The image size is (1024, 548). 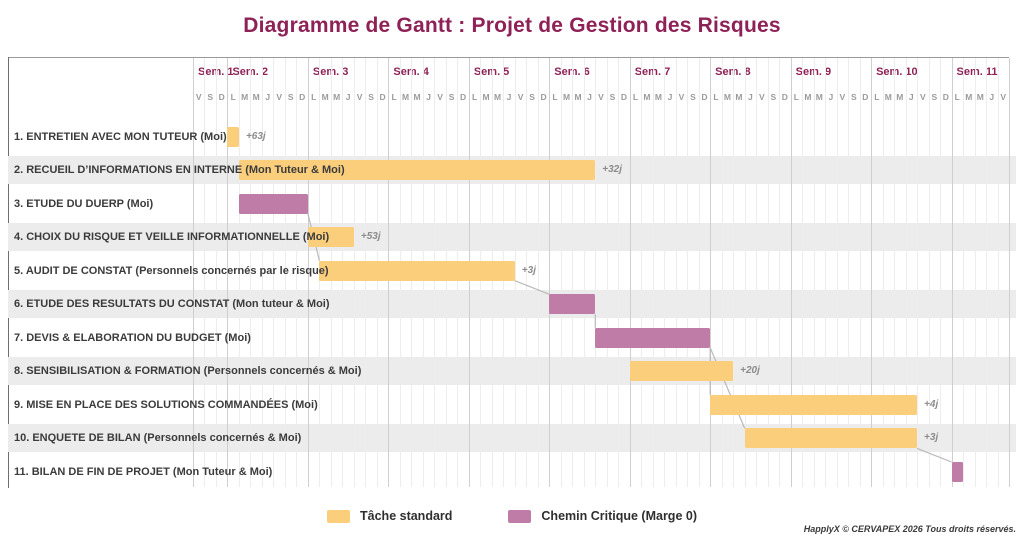 What do you see at coordinates (602, 516) in the screenshot?
I see `legend-item-critical: Chemin Critique (Marge 0)` at bounding box center [602, 516].